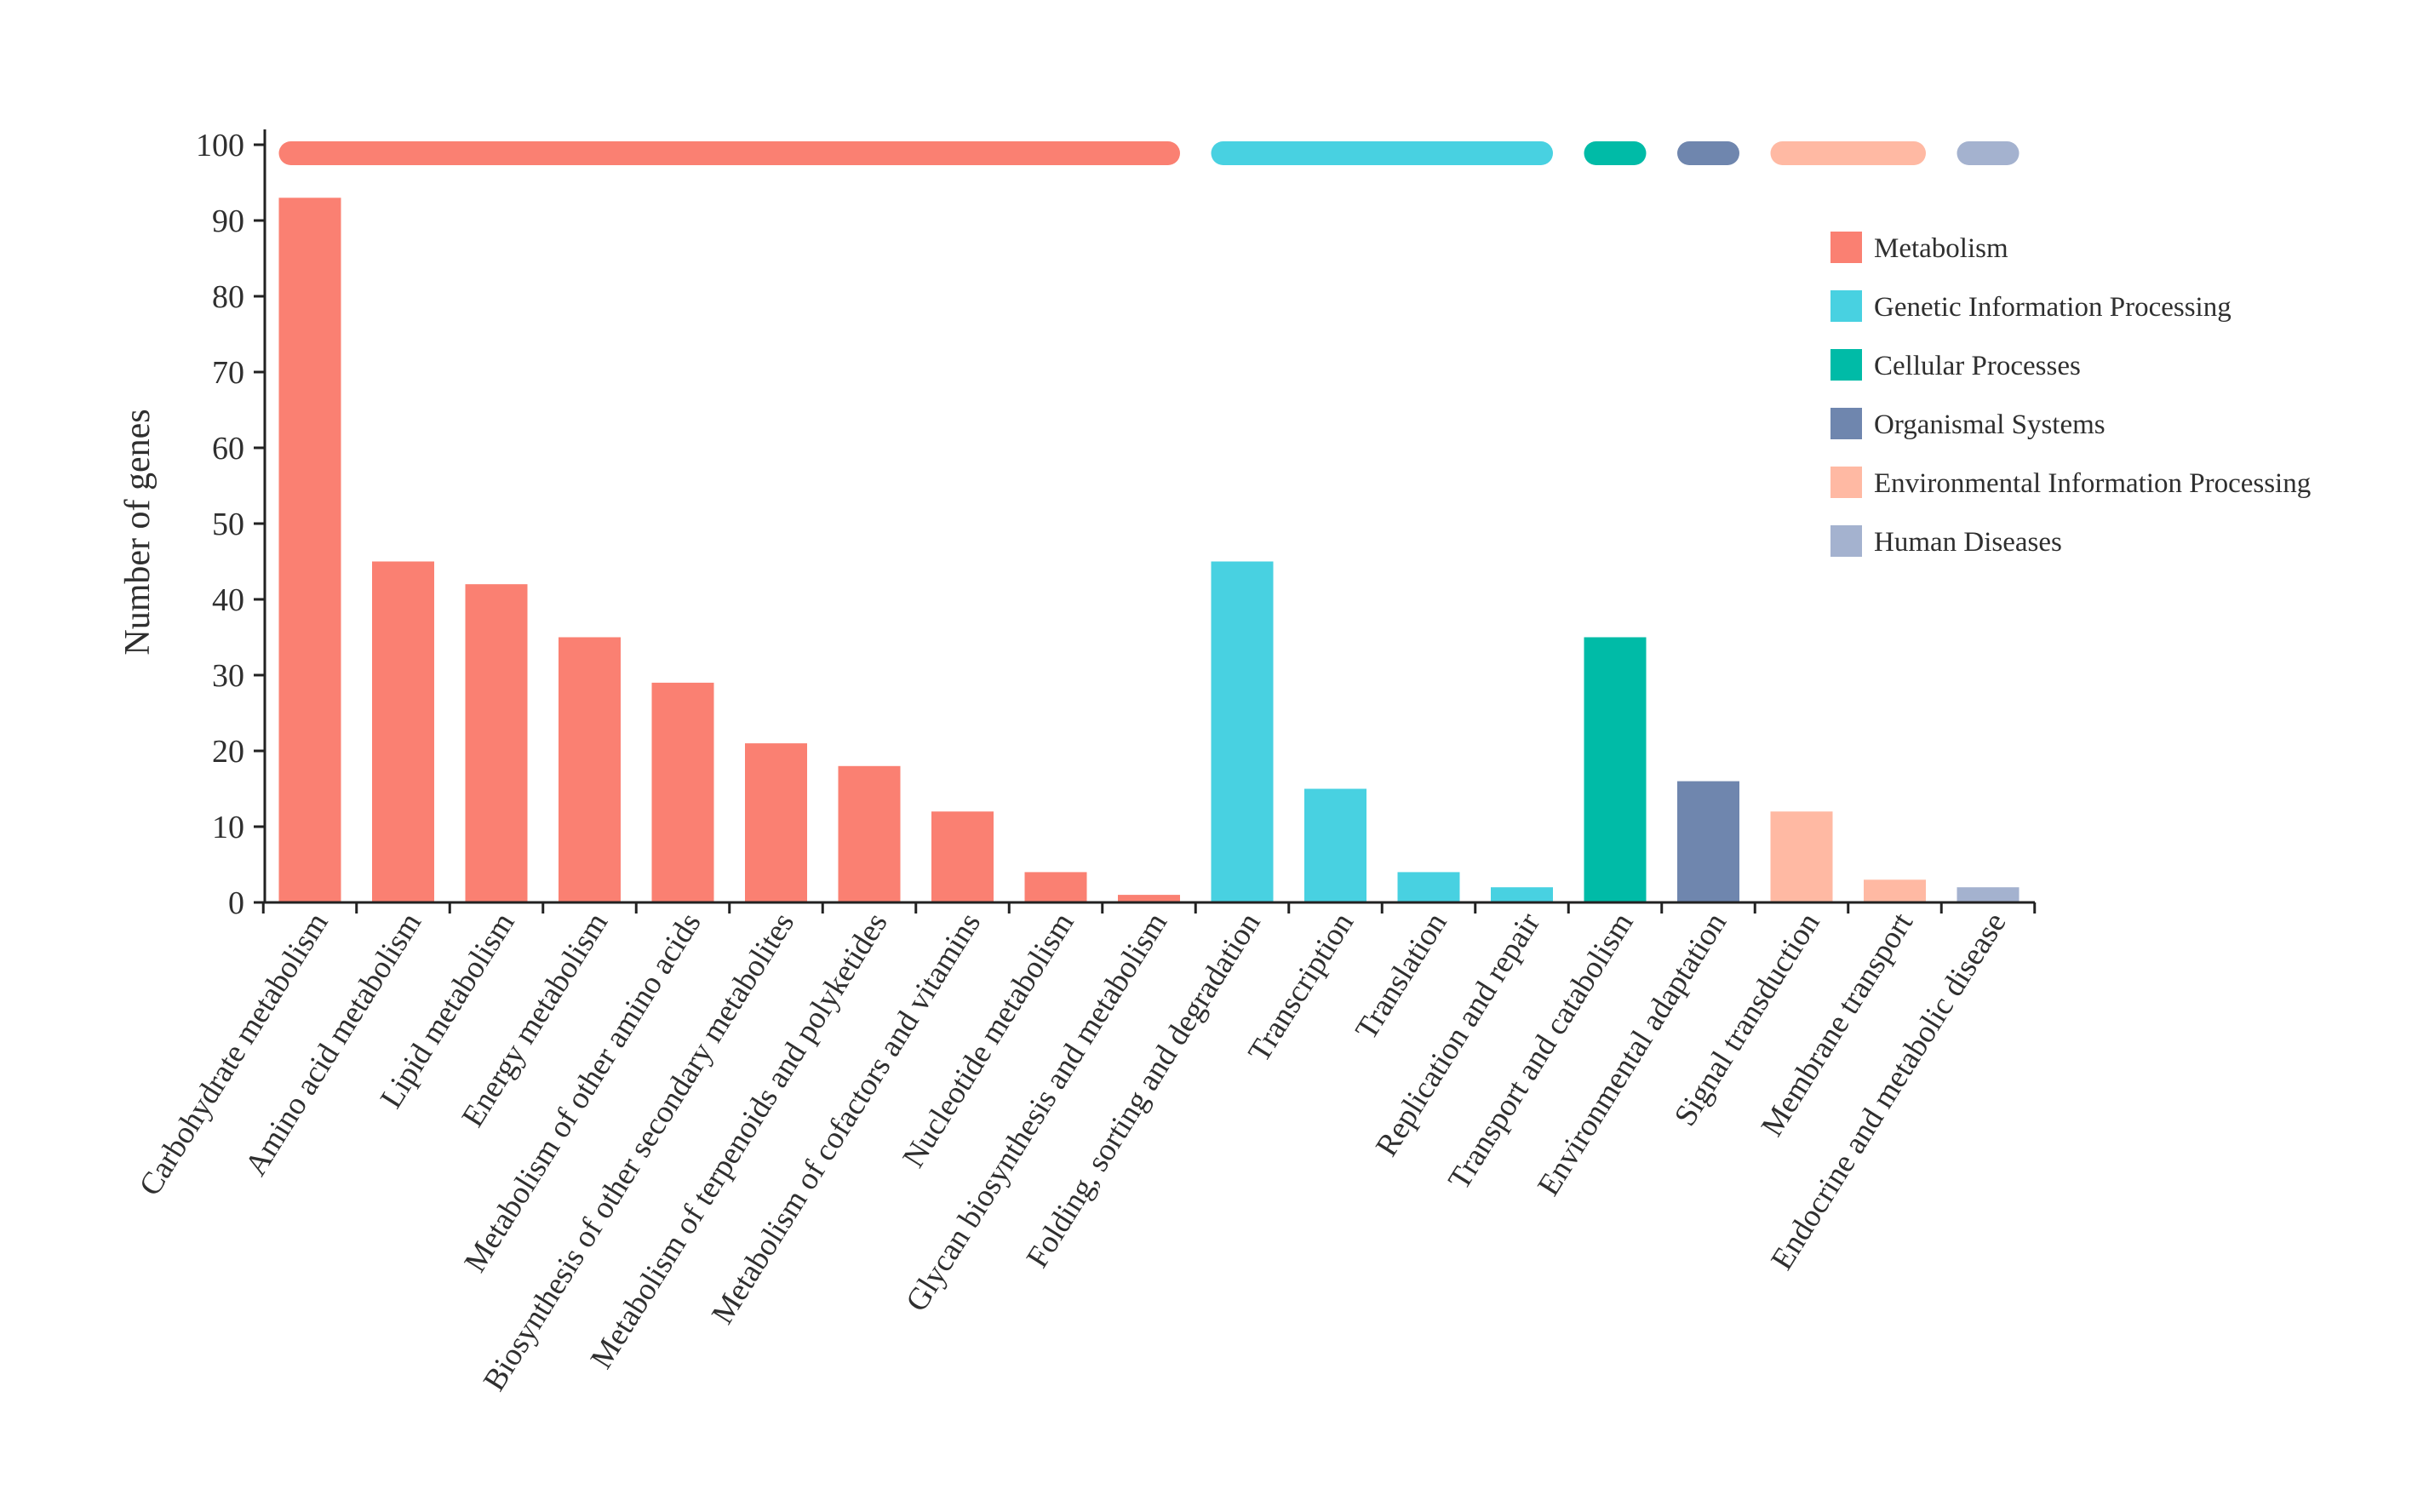  I want to click on legend-label-organismal-systems: Organismal Systems, so click(1990, 425).